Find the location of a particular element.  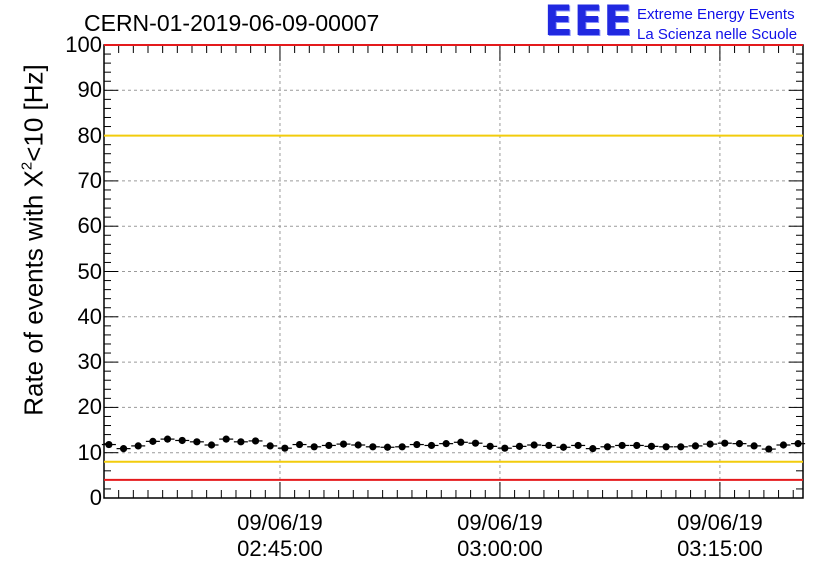

y-axis-title-prefix: Rate of events with X is located at coordinates (33, 293).